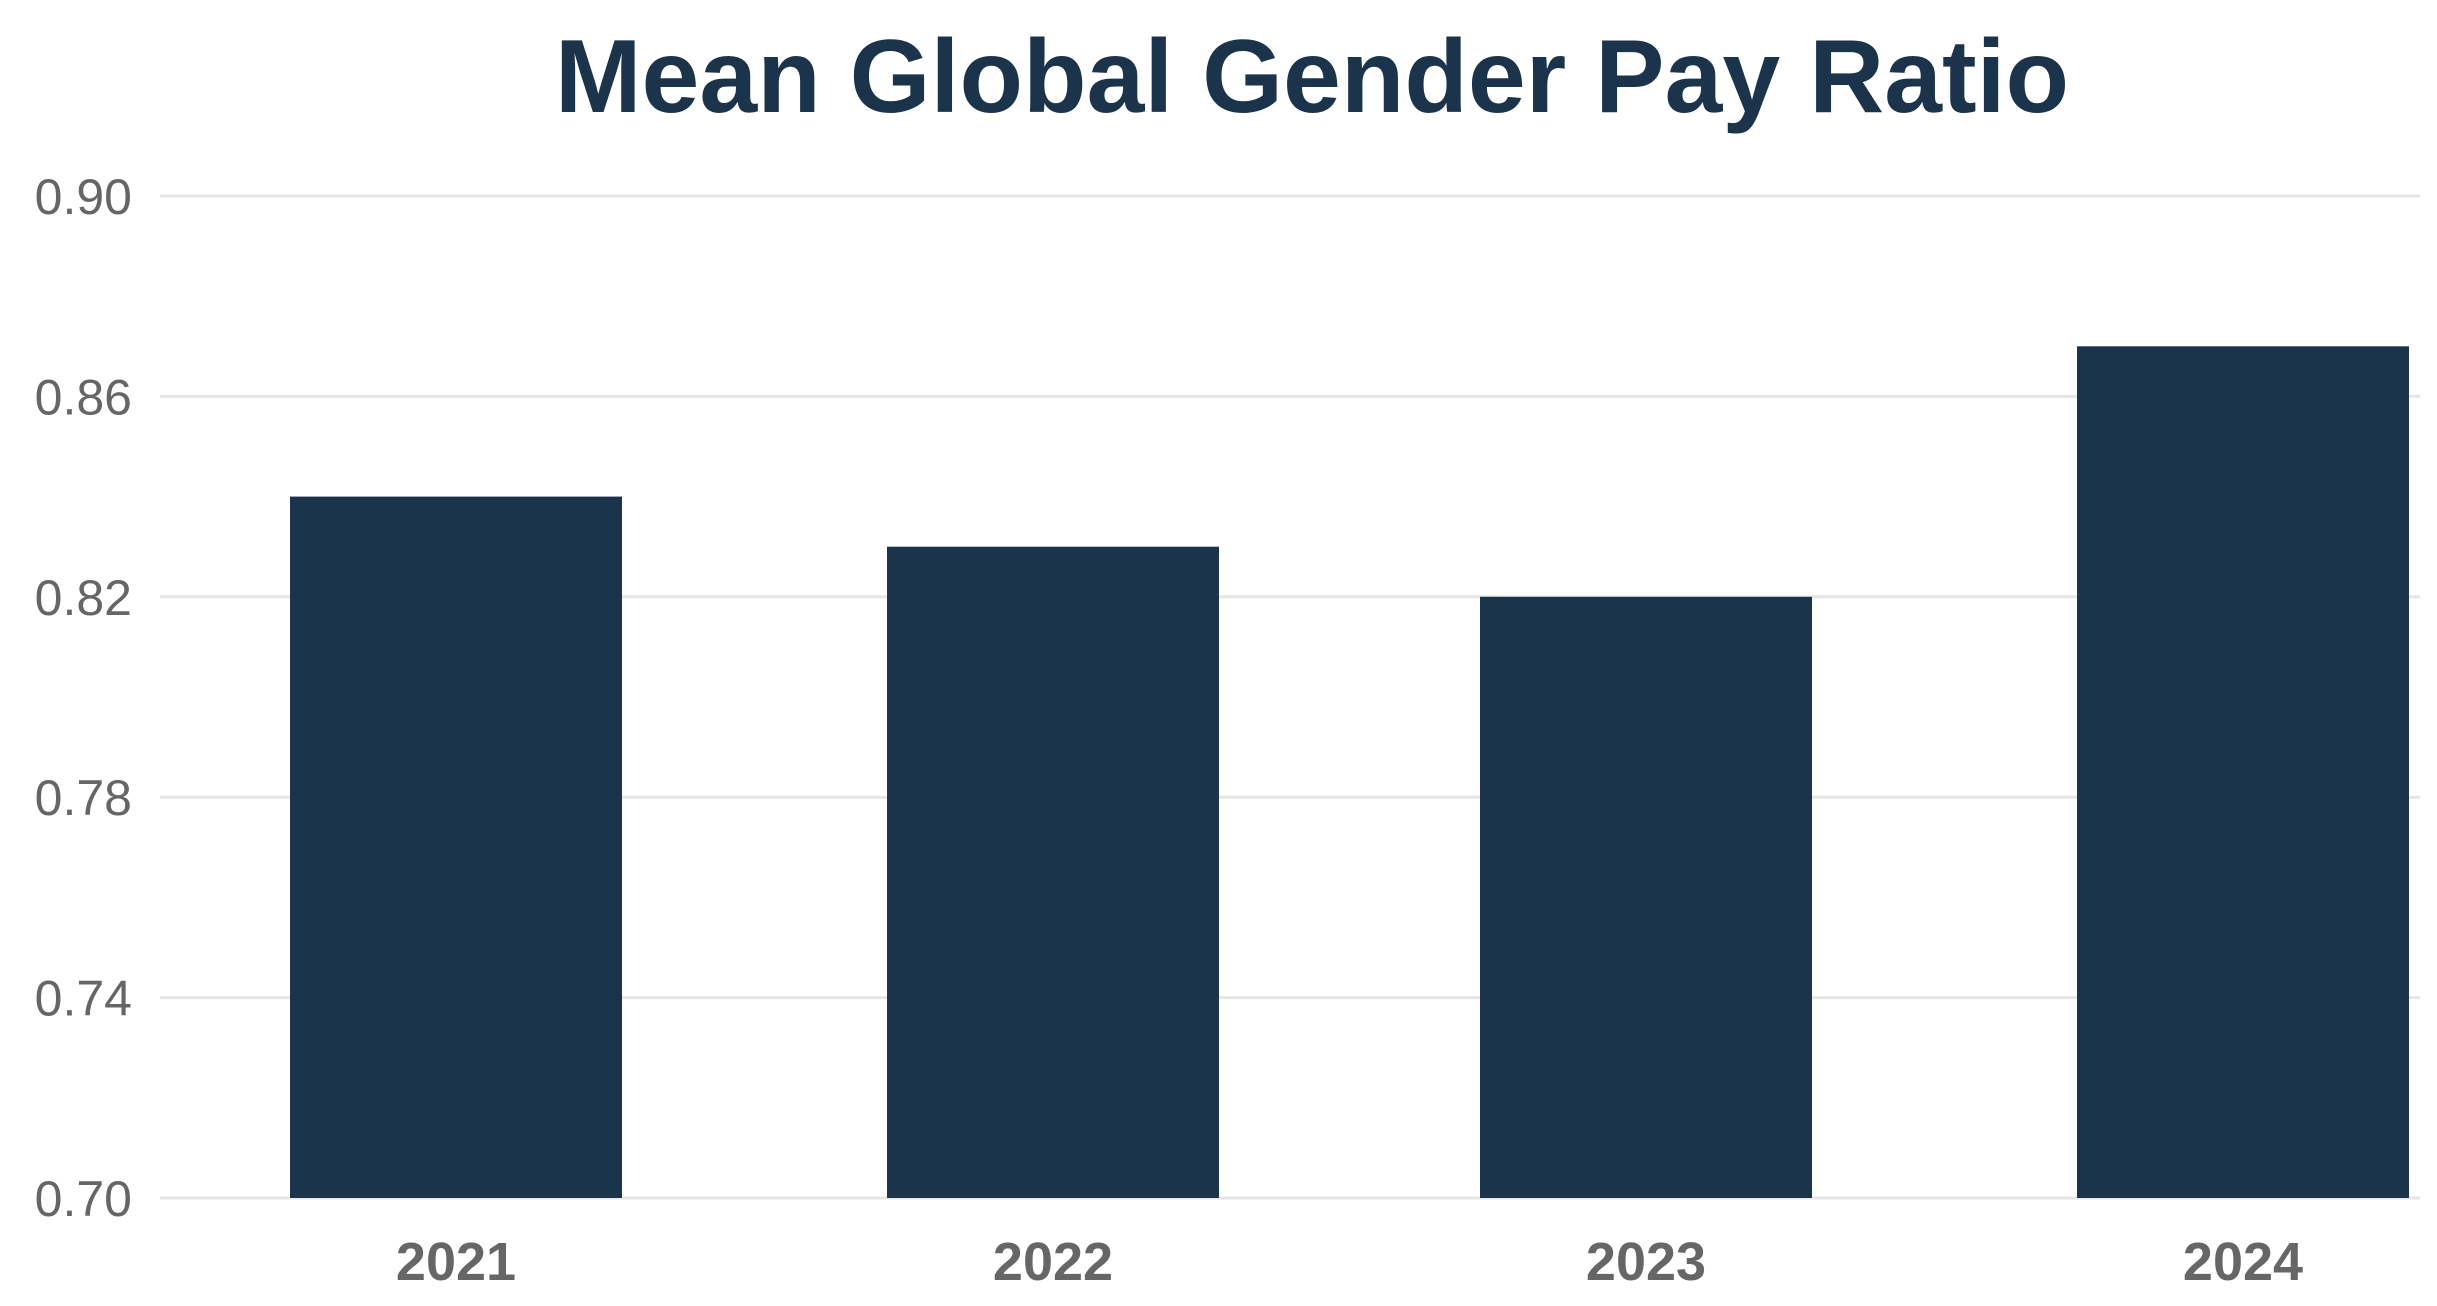 The width and height of the screenshot is (2437, 1306). What do you see at coordinates (1646, 1262) in the screenshot?
I see `x-tick-label: 2023` at bounding box center [1646, 1262].